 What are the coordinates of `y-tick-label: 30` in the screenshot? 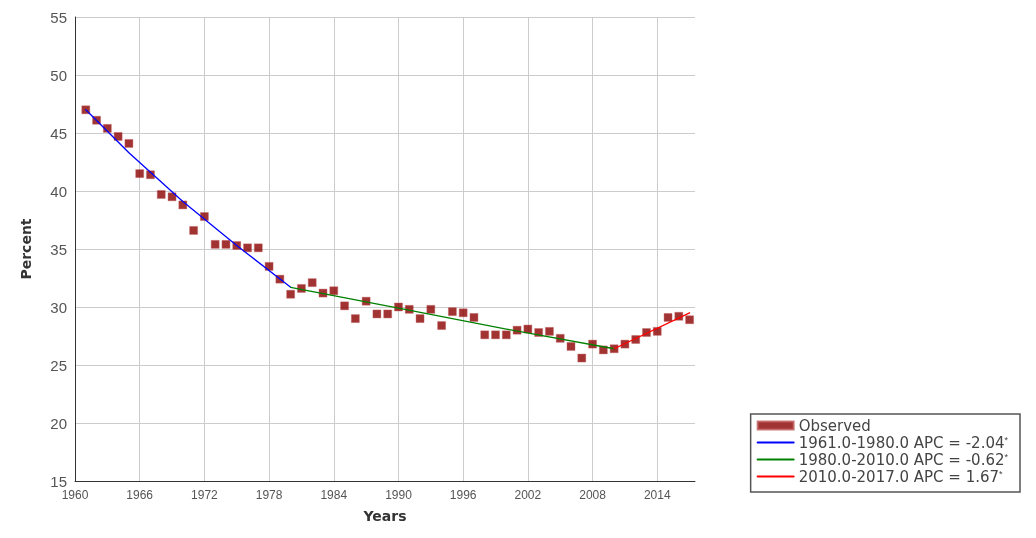 It's located at (58, 307).